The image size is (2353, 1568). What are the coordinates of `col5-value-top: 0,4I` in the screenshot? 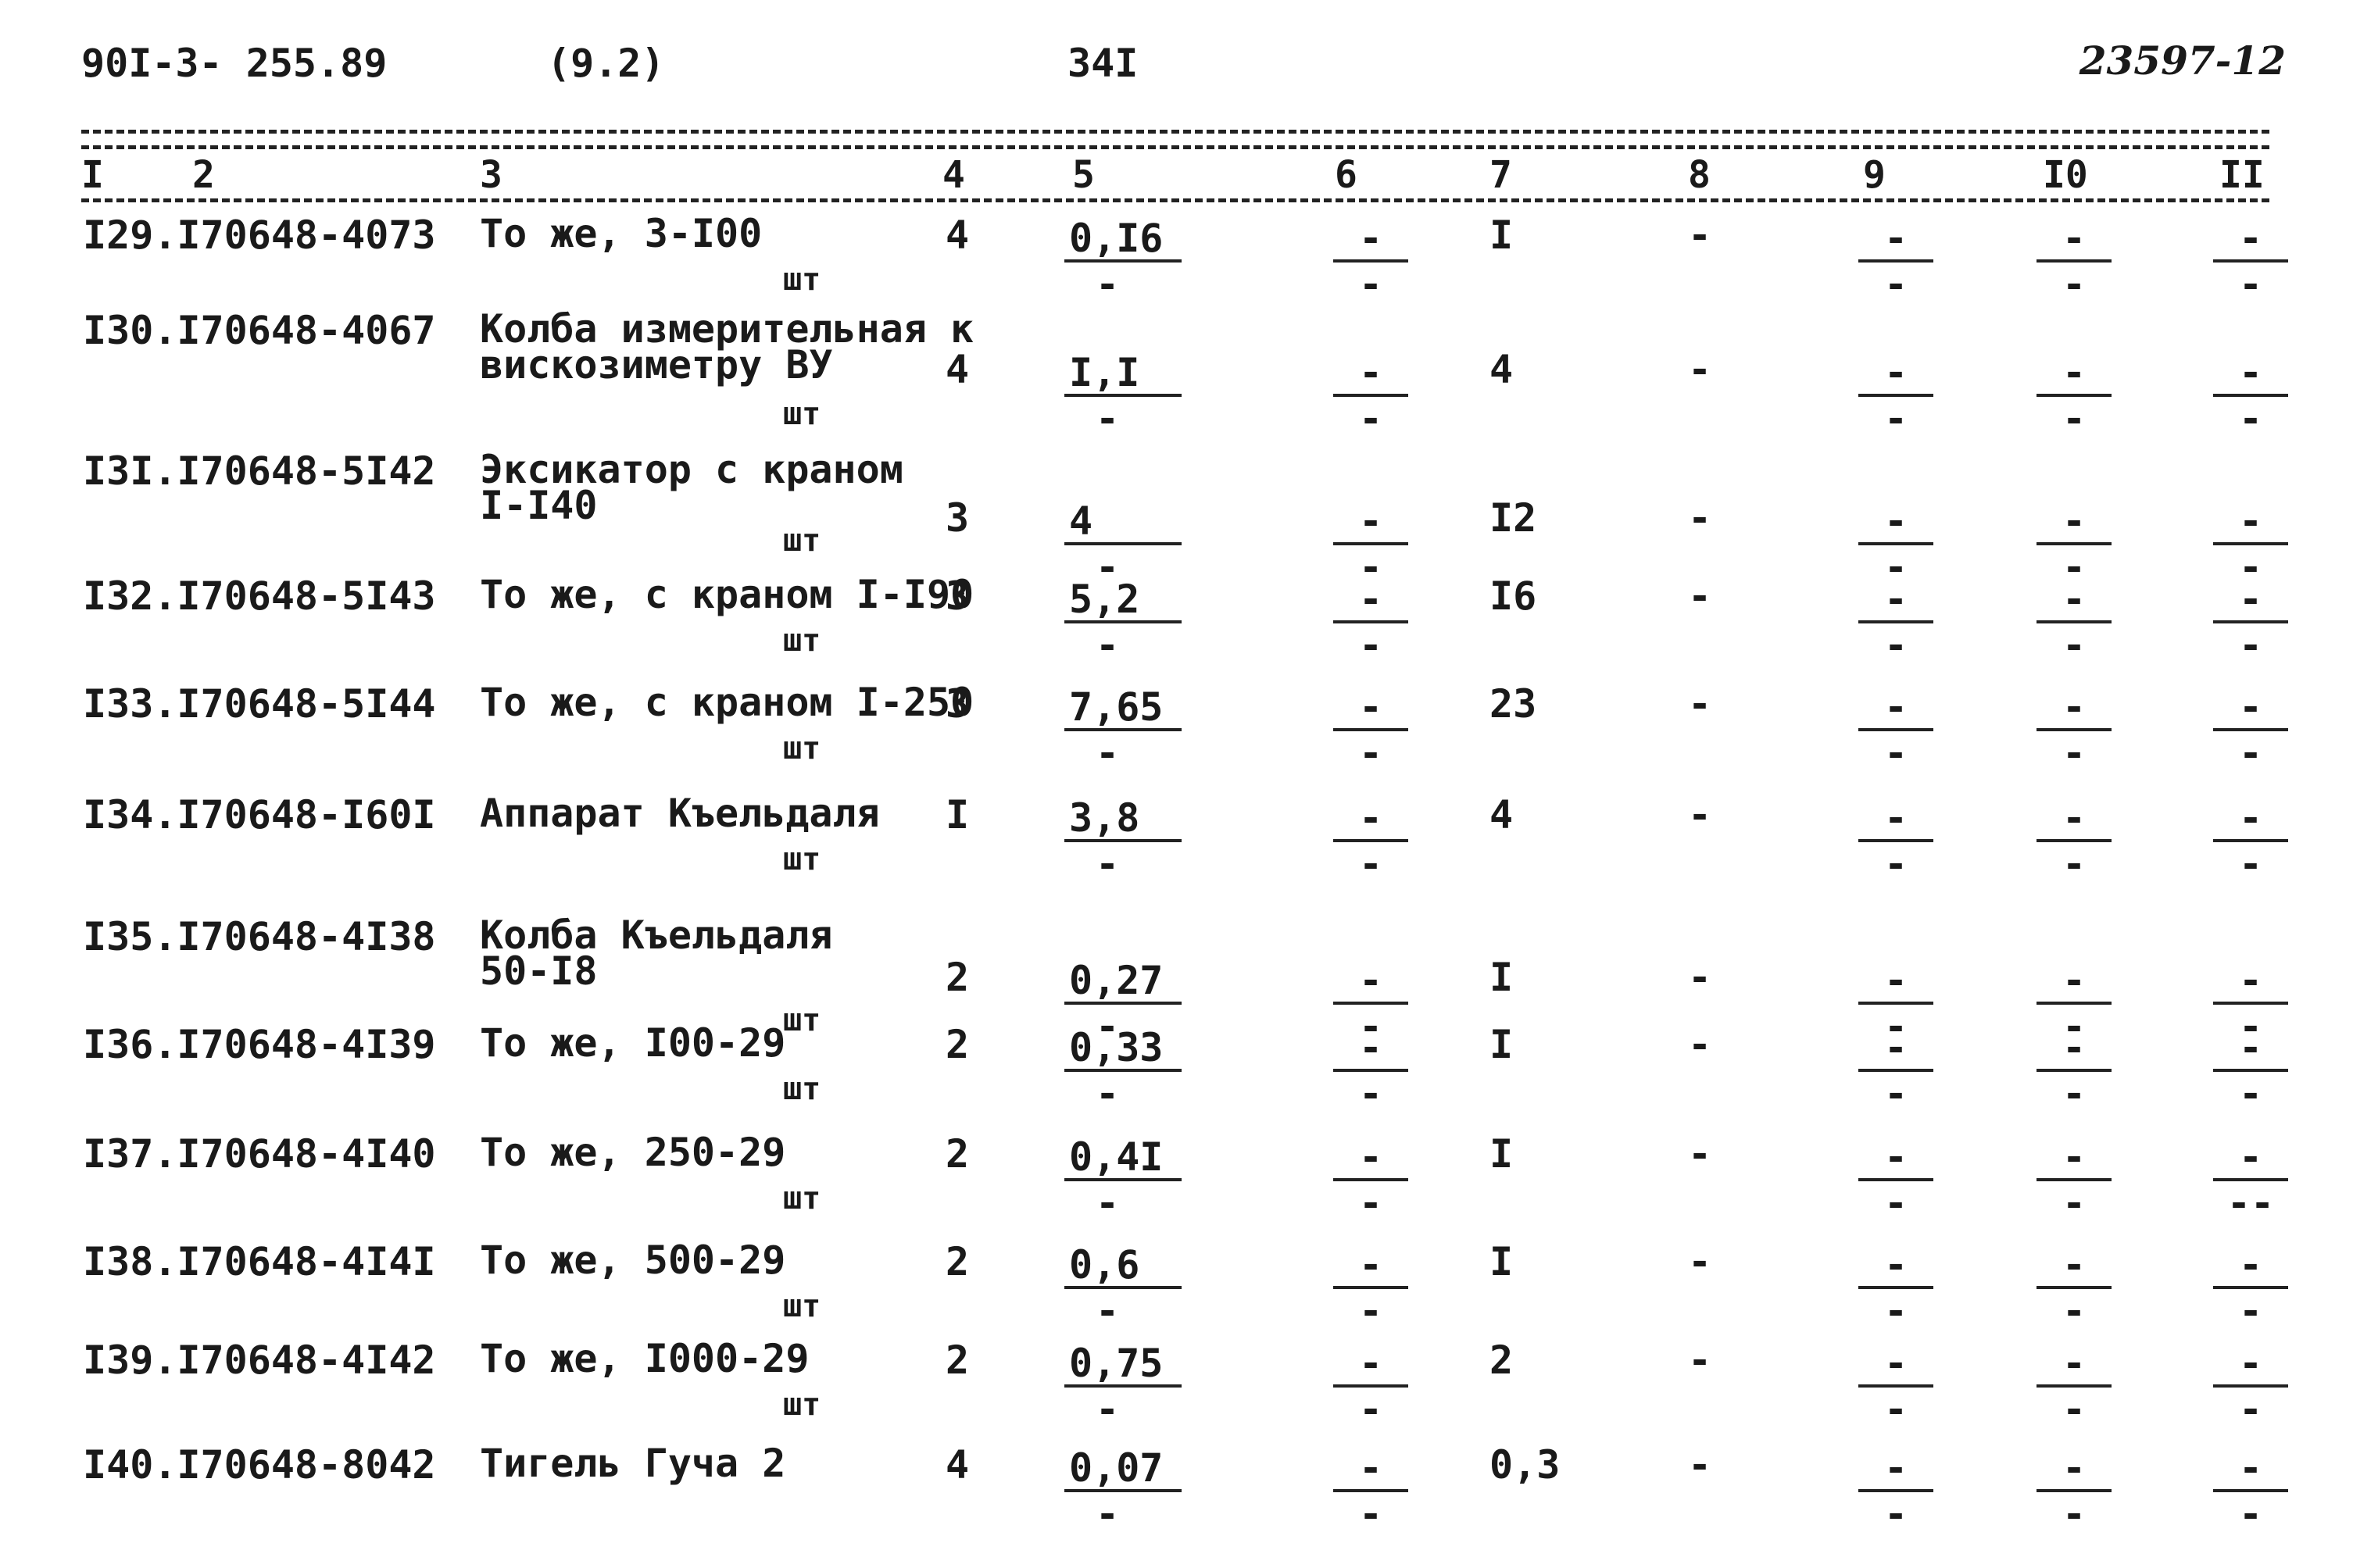 It's located at (1123, 1157).